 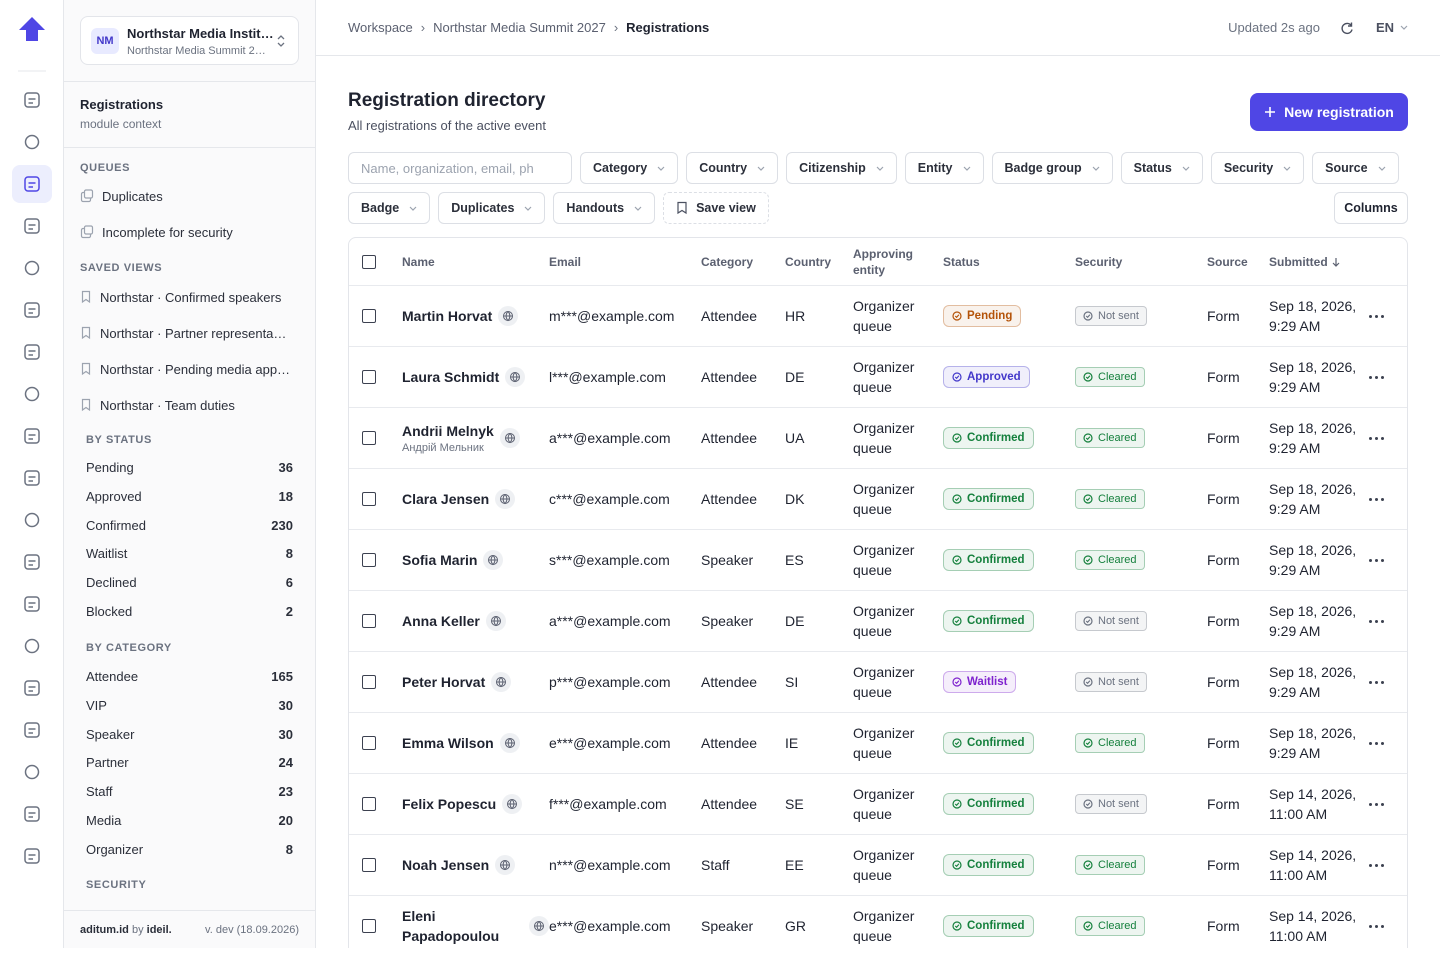 What do you see at coordinates (190, 297) in the screenshot?
I see `saved-view: Northstar · Confirmed speakers` at bounding box center [190, 297].